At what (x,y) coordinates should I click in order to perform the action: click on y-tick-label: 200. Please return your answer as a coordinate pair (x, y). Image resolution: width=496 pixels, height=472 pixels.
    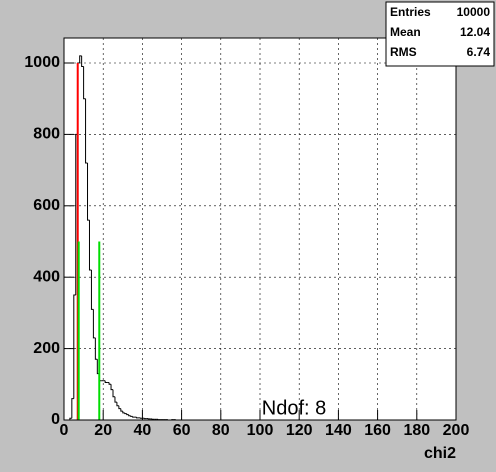
    Looking at the image, I should click on (46, 348).